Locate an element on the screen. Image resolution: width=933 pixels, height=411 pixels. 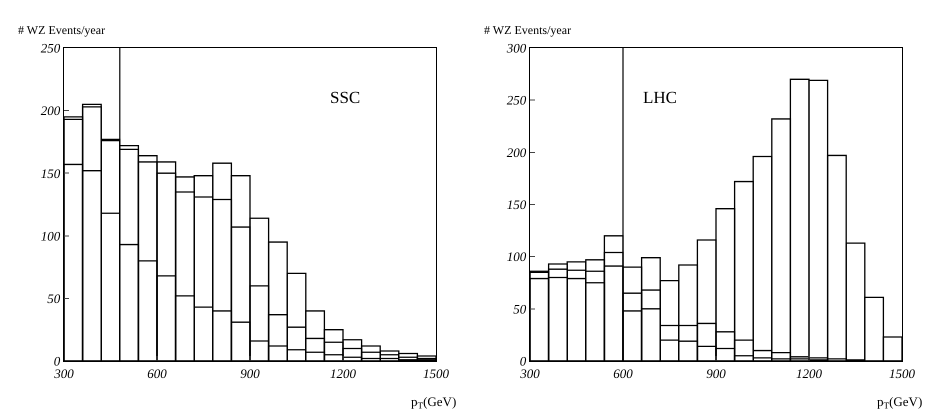
annotation: LHC is located at coordinates (660, 97).